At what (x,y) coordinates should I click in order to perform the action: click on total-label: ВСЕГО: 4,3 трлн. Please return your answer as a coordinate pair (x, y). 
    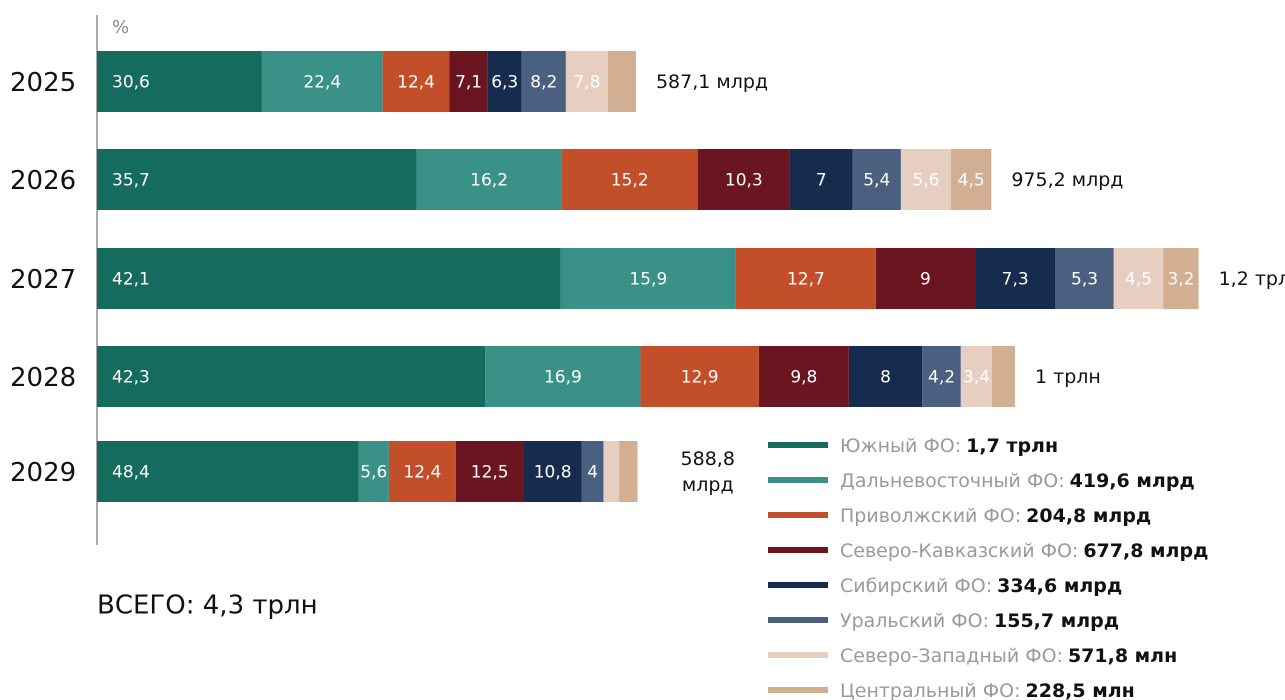
    Looking at the image, I should click on (207, 606).